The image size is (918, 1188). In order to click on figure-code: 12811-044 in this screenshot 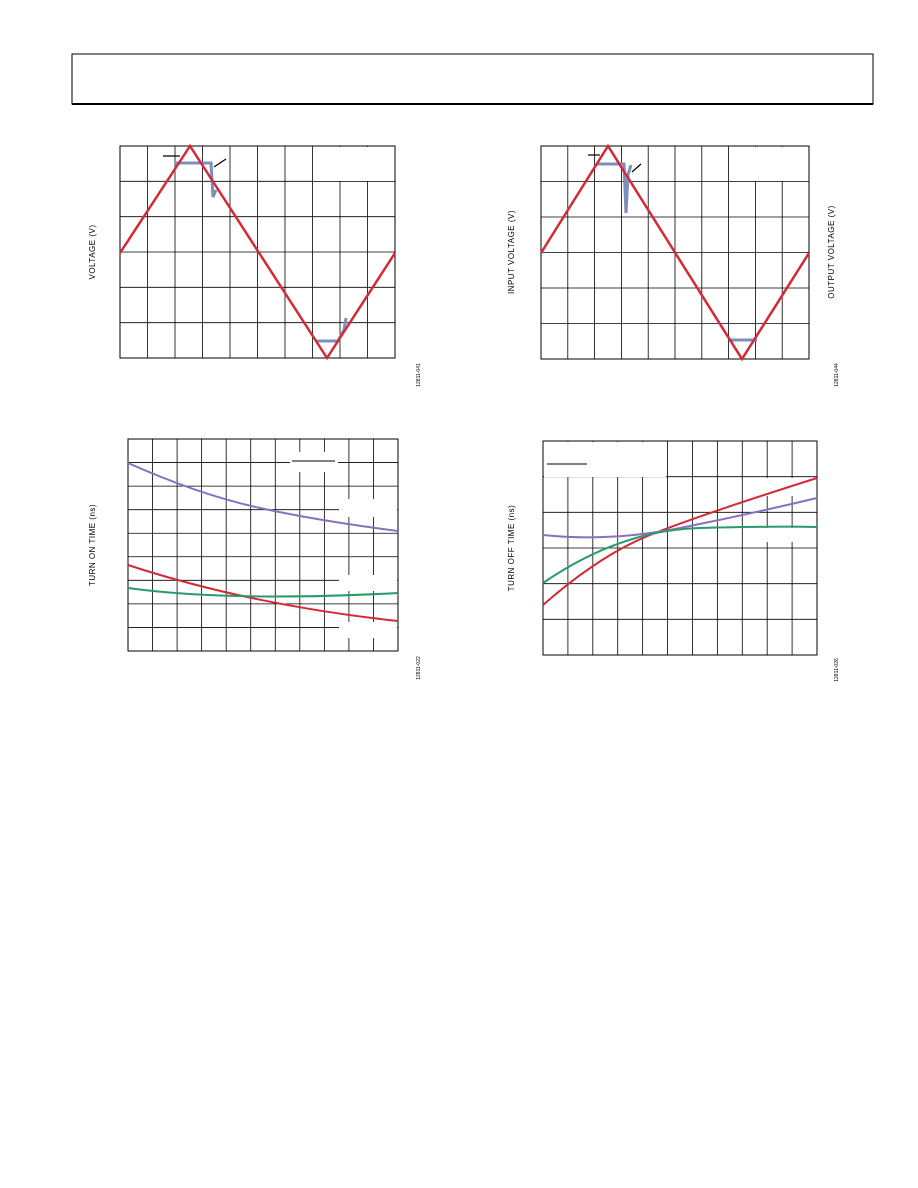, I will do `click(837, 375)`.